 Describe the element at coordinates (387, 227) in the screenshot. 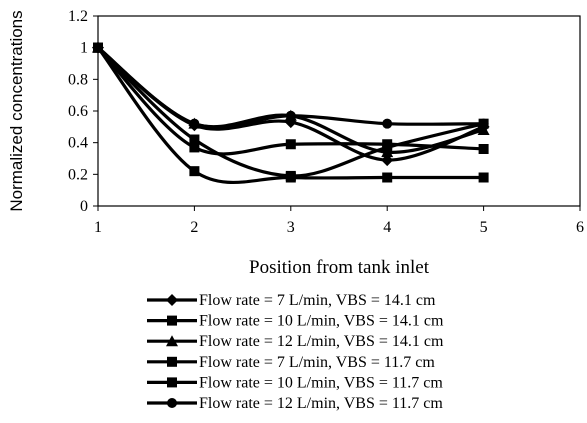

I see `x-tick-label: 4` at that location.